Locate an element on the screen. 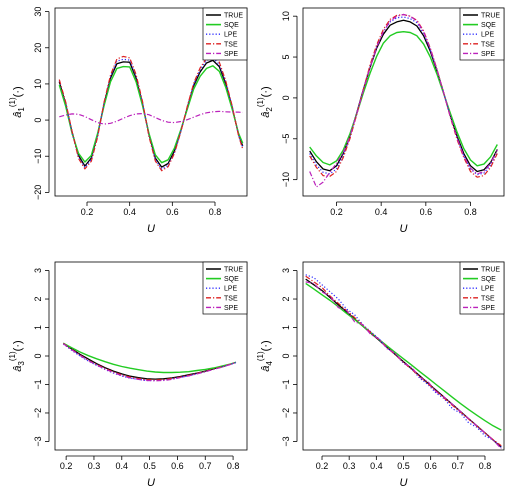 The height and width of the screenshot is (491, 513). y-axis-label: â1(1)(·) is located at coordinates (17, 101).